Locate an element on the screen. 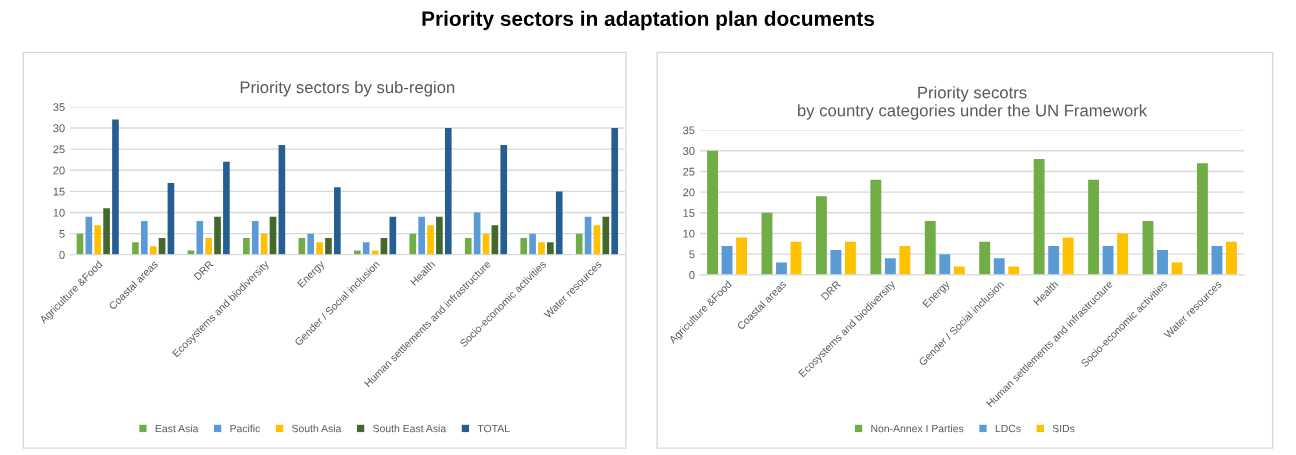 The width and height of the screenshot is (1296, 455). chart-title: Priority sectors by sub-region is located at coordinates (347, 88).